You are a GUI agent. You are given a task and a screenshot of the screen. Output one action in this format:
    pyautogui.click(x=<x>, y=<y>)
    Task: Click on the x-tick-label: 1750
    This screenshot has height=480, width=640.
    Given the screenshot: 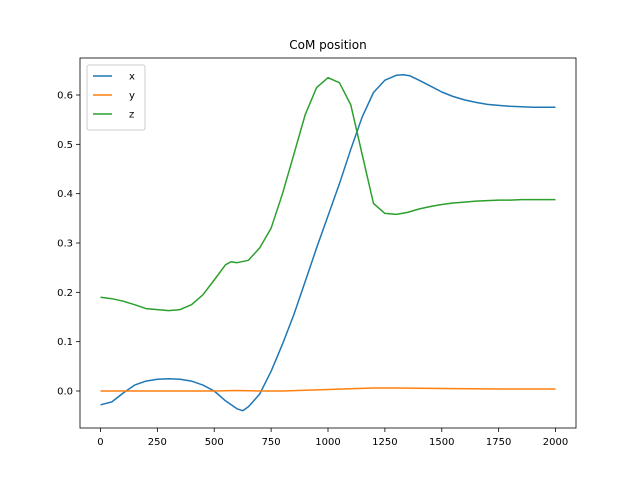 What is the action you would take?
    pyautogui.click(x=498, y=442)
    